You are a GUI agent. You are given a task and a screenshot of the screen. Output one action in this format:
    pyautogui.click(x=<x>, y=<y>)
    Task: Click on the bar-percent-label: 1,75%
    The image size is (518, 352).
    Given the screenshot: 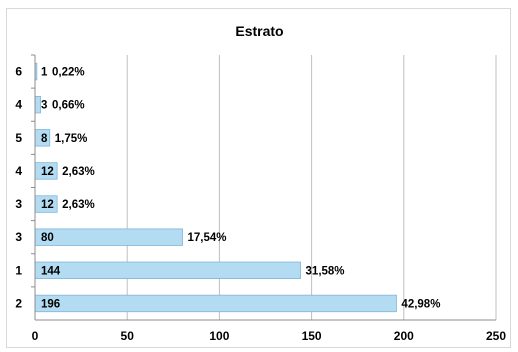 What is the action you would take?
    pyautogui.click(x=71, y=139)
    